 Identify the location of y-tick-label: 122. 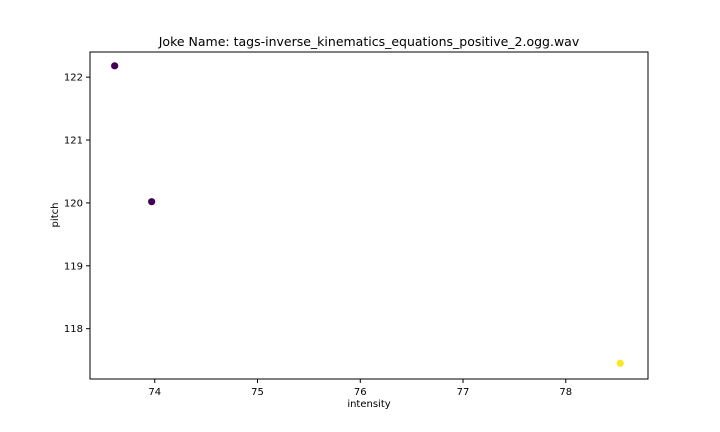
(73, 78).